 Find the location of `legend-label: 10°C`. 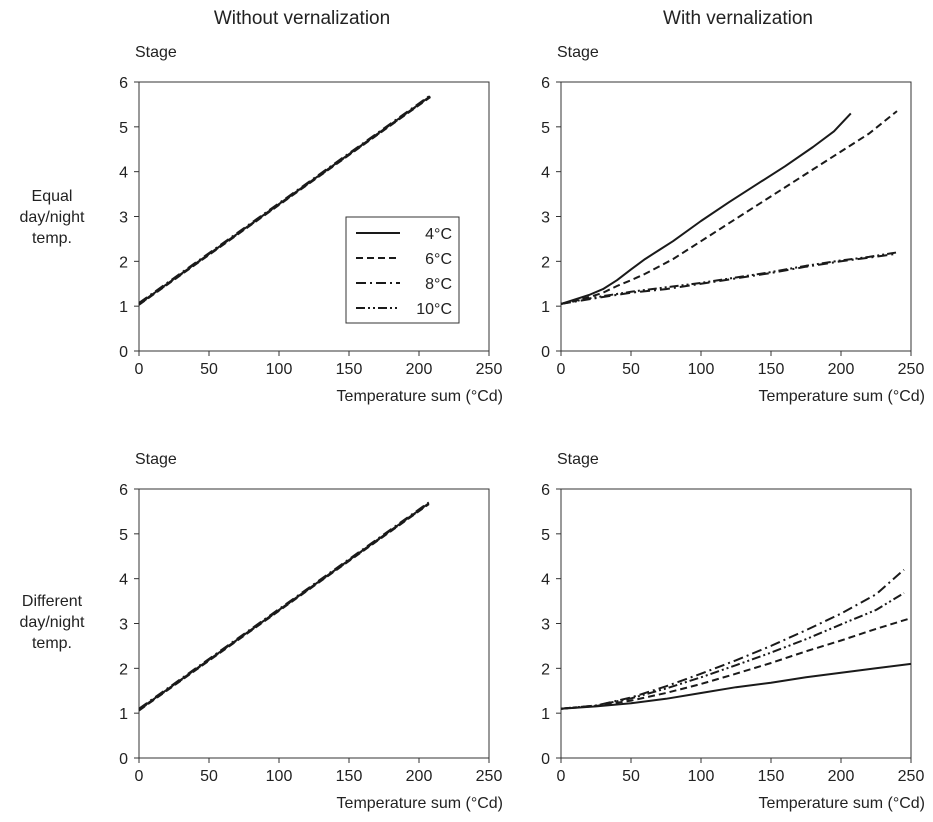

legend-label: 10°C is located at coordinates (434, 309).